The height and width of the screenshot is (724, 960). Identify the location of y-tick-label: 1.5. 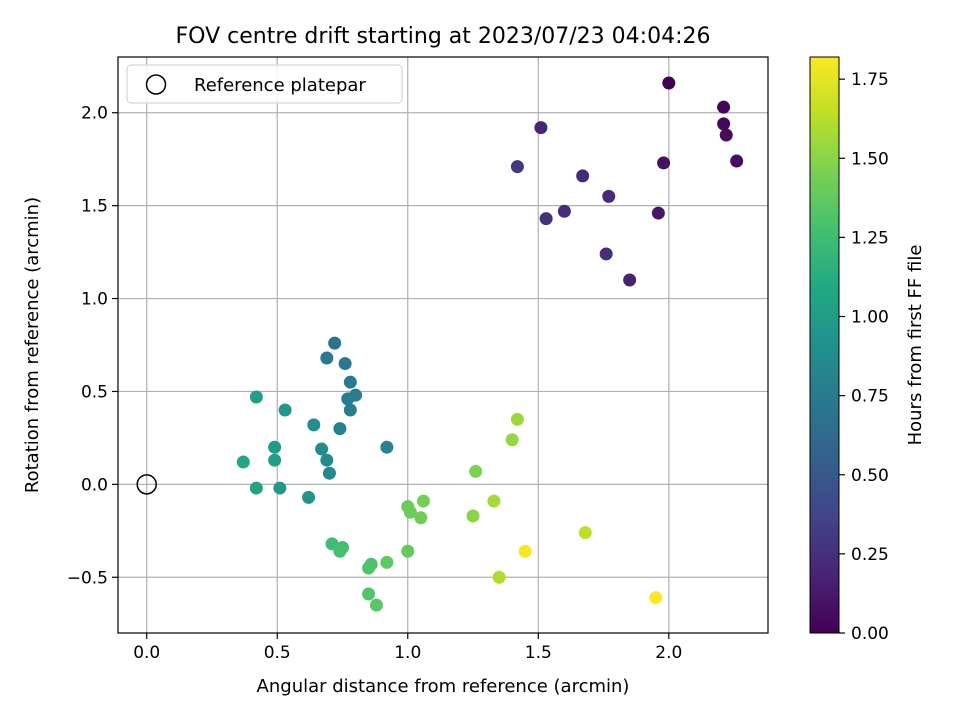
(94, 207).